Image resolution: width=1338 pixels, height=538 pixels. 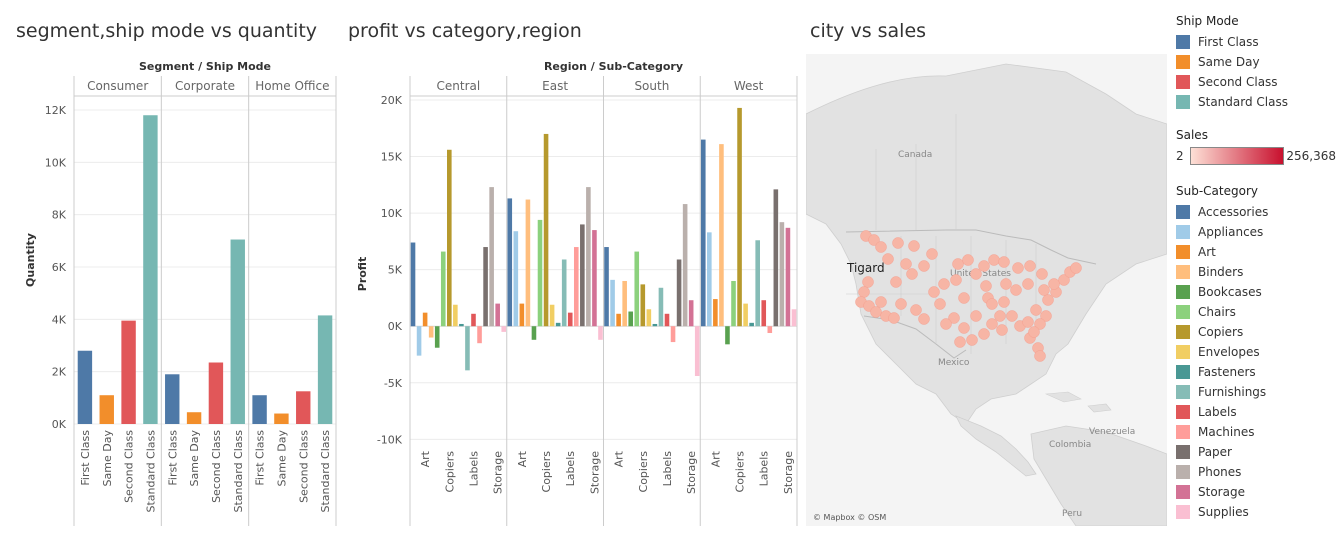 I want to click on bar-south-appliances, so click(x=612, y=303).